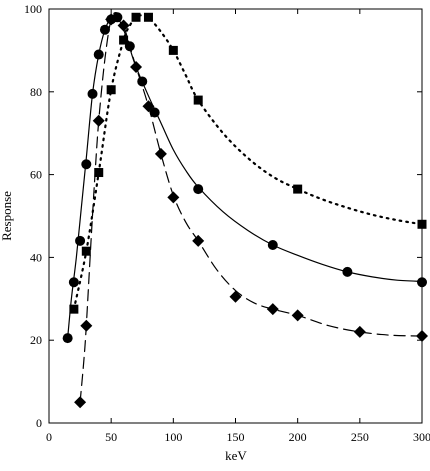  What do you see at coordinates (36, 92) in the screenshot?
I see `y-tick-label: 80` at bounding box center [36, 92].